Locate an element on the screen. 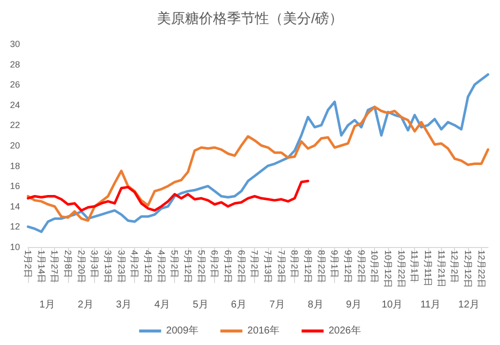  x-tick-label: 5月22日 is located at coordinates (201, 267).